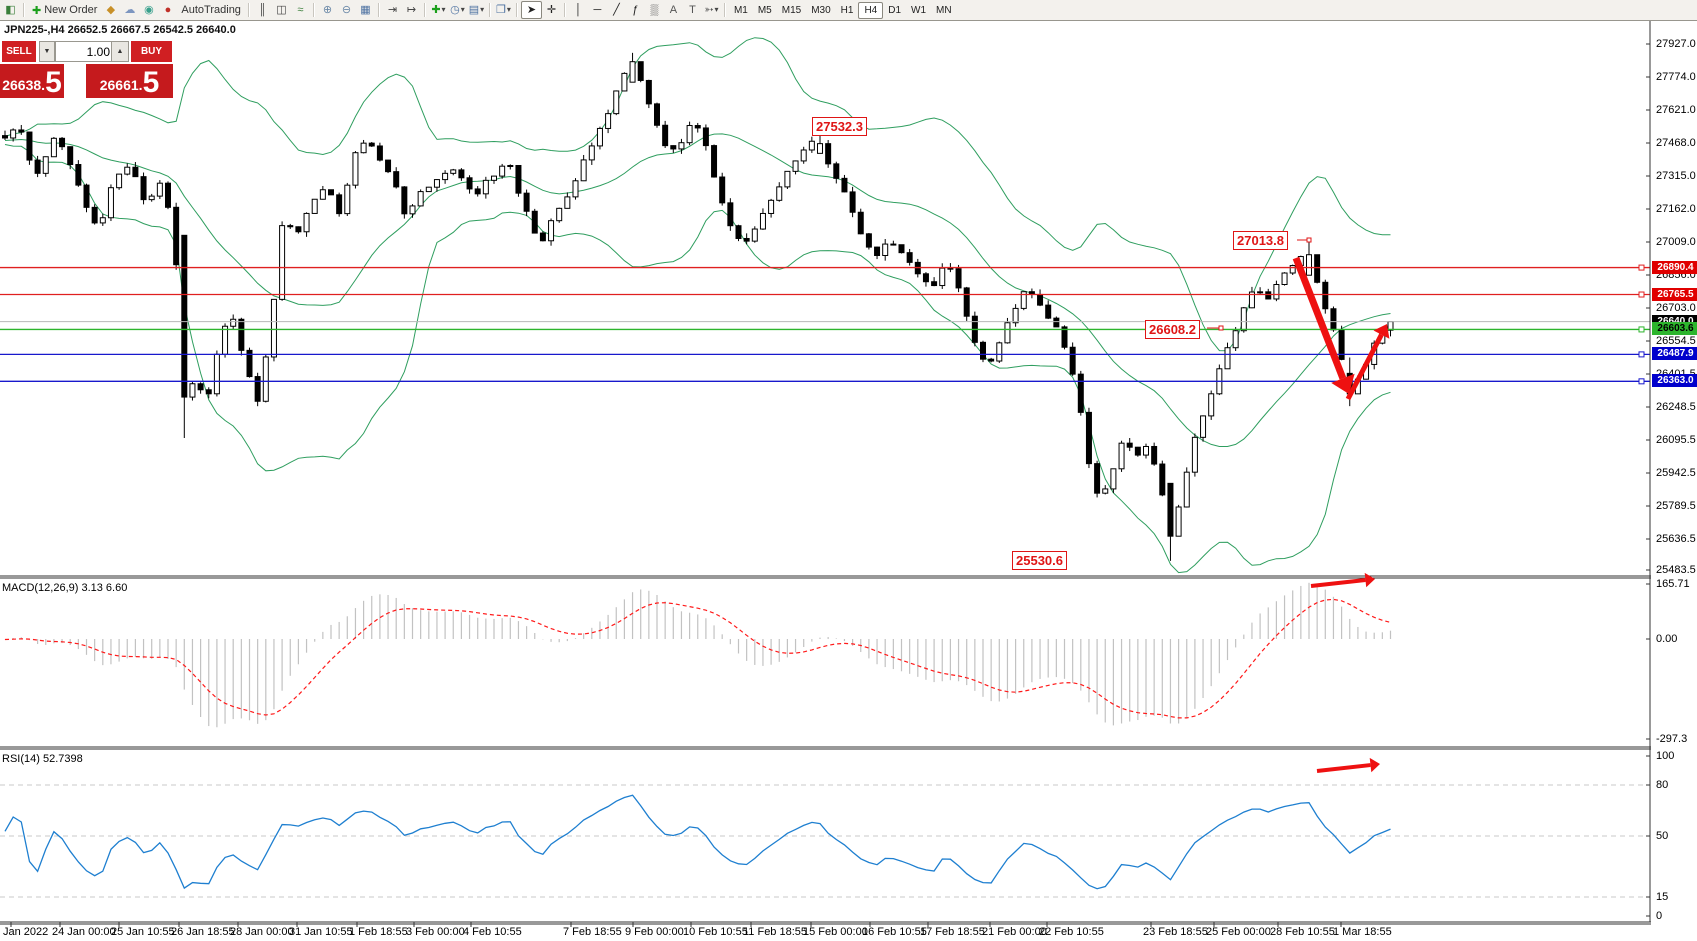 The height and width of the screenshot is (941, 1697). What do you see at coordinates (1676, 77) in the screenshot?
I see `price-axis-label: 27774.0` at bounding box center [1676, 77].